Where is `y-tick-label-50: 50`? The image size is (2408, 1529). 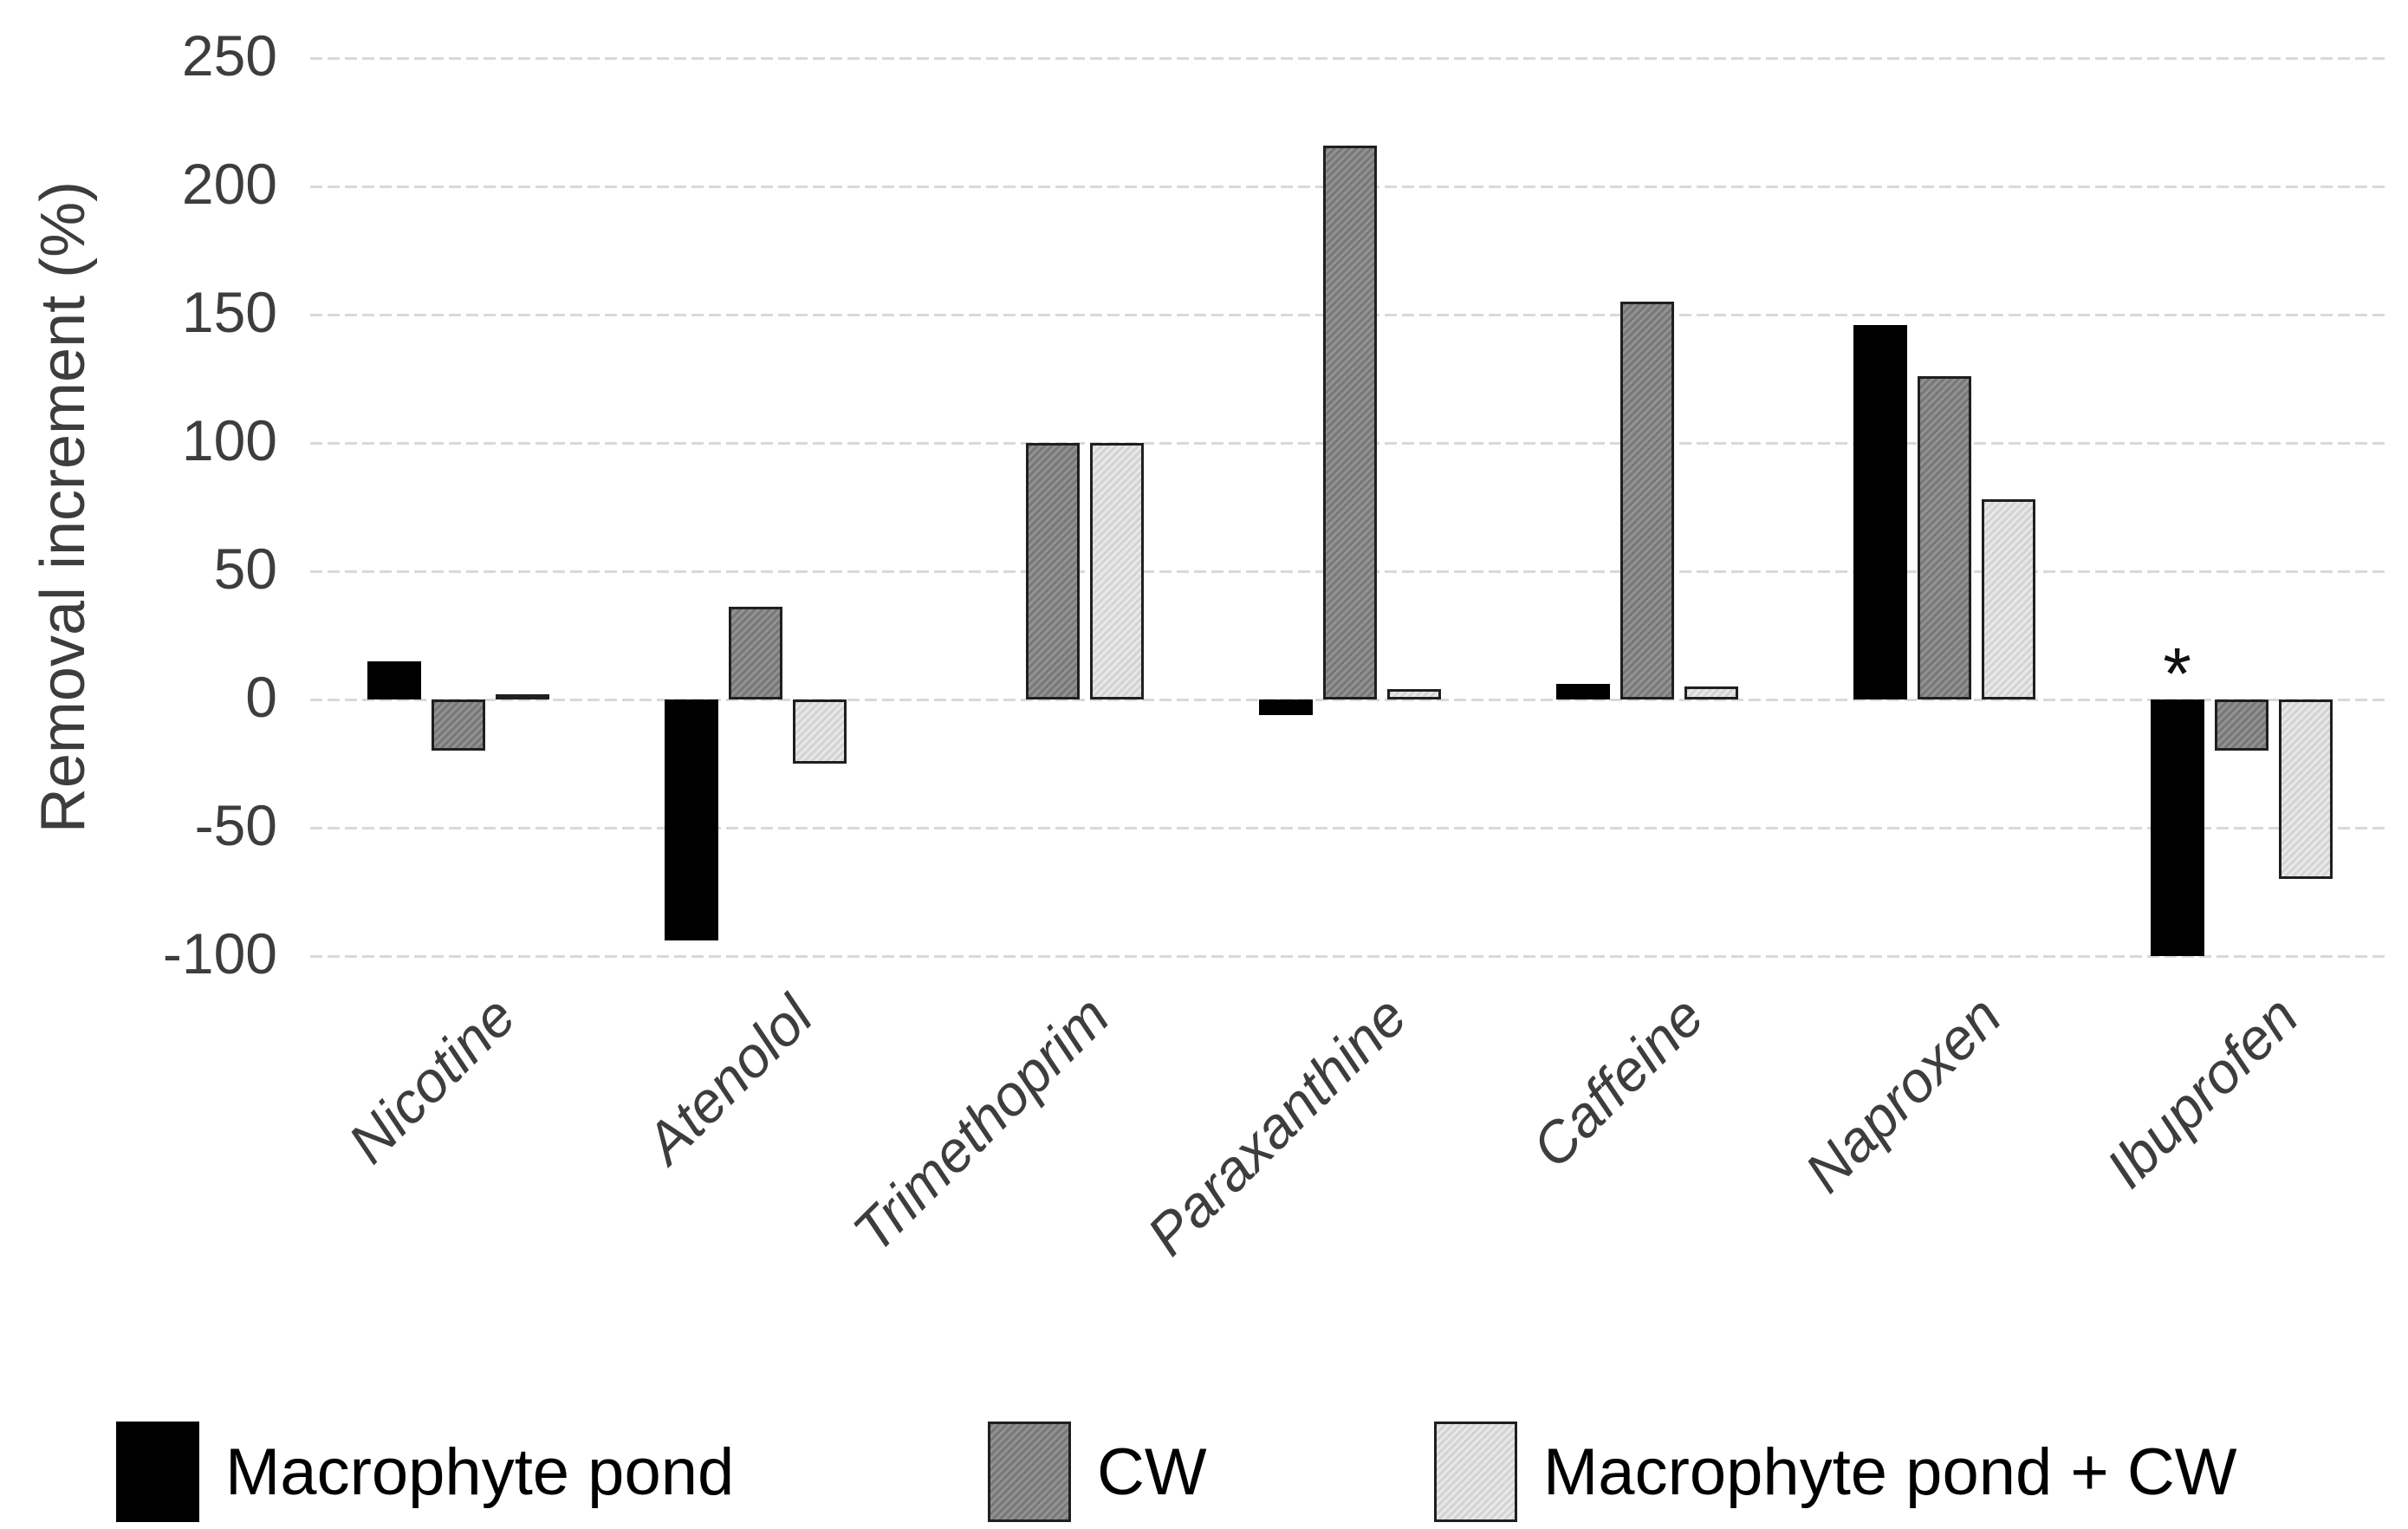 y-tick-label-50: 50 is located at coordinates (245, 568).